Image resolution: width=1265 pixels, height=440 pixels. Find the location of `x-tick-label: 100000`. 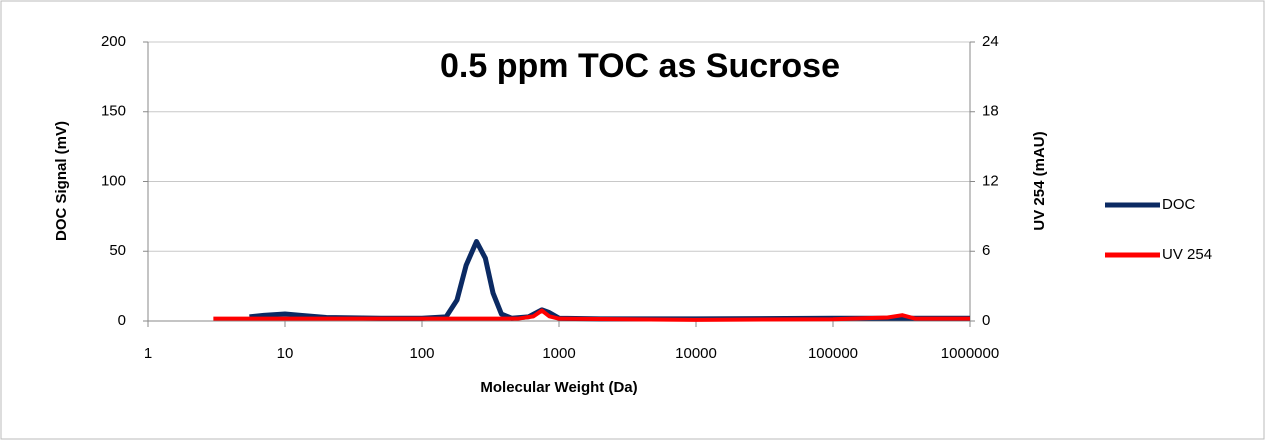

x-tick-label: 100000 is located at coordinates (833, 353).